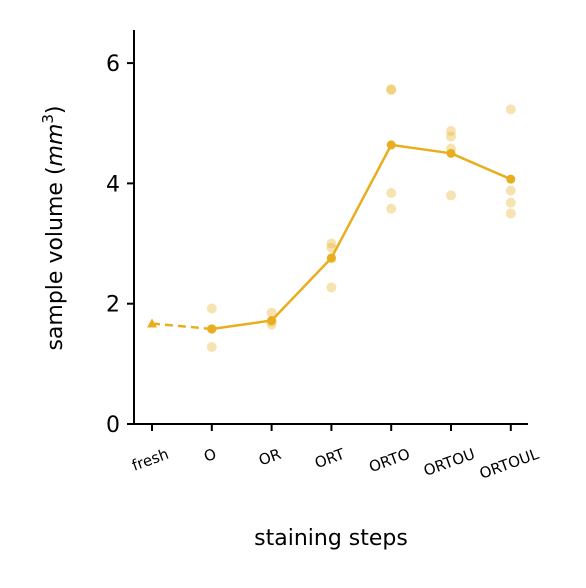 The width and height of the screenshot is (586, 588). Describe the element at coordinates (209, 455) in the screenshot. I see `x-tick-label: O` at that location.